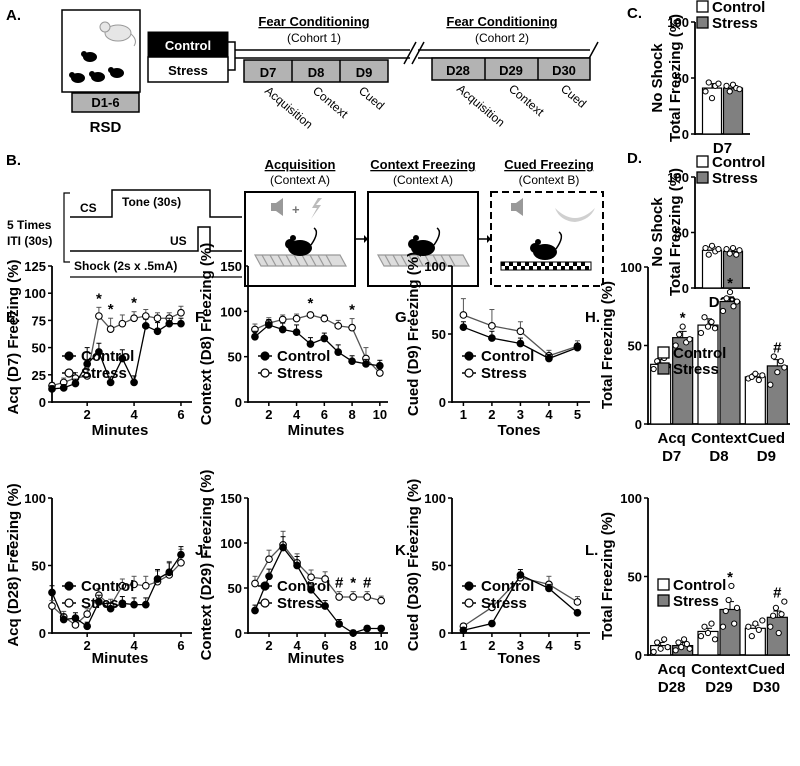  What do you see at coordinates (134, 645) in the screenshot?
I see `x-tick-label: 4` at bounding box center [134, 645].